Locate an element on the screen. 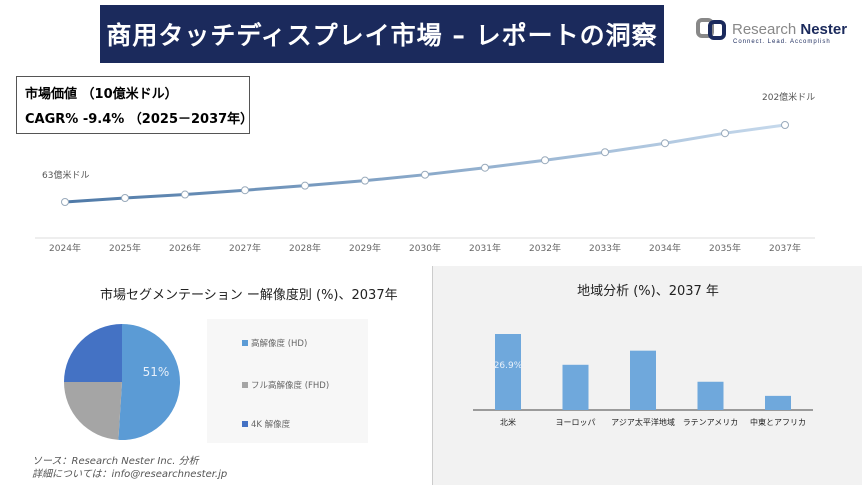 This screenshot has width=862, height=485. start-annotation: 63億米ドル is located at coordinates (65, 175).